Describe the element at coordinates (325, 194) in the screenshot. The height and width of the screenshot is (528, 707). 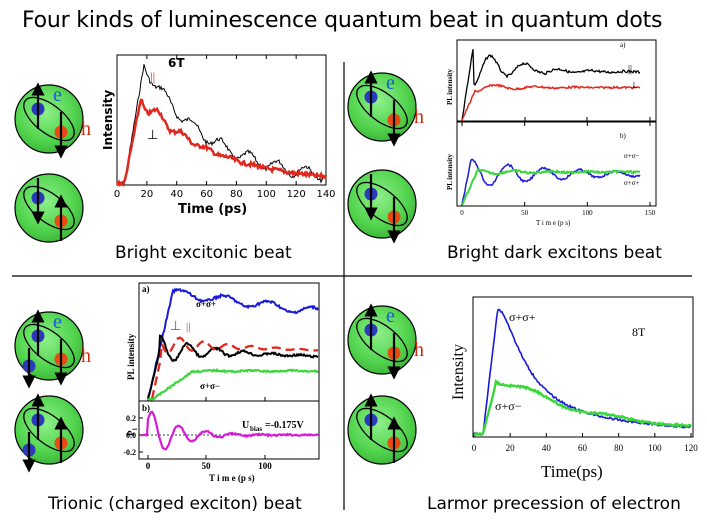
I see `x-tick-label: 140` at that location.